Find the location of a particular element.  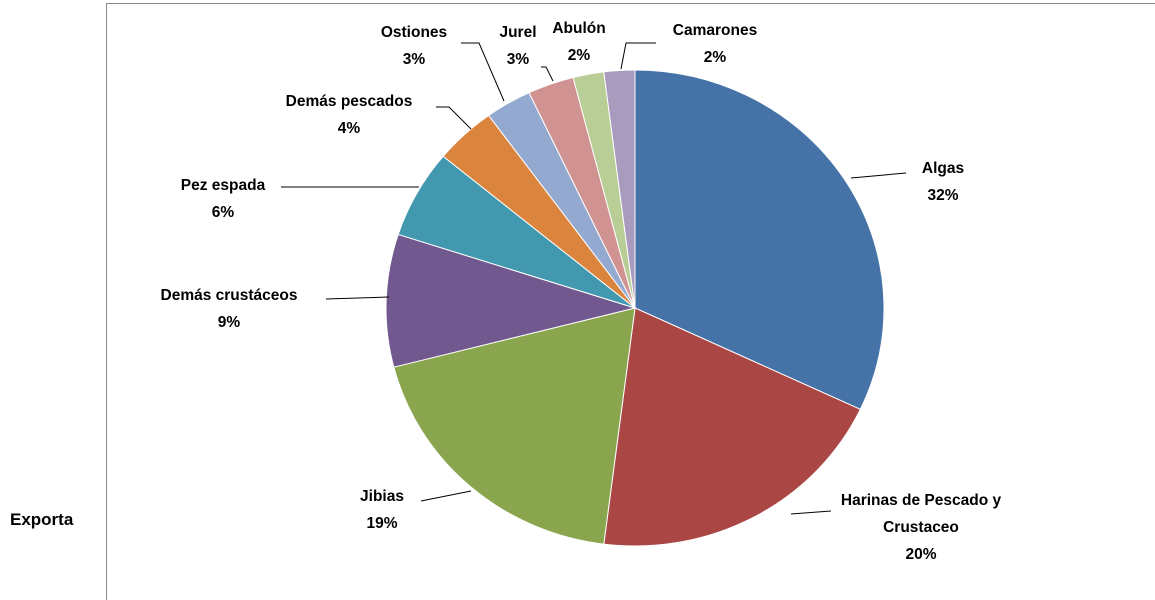

data-label: Algas 32% is located at coordinates (943, 182).